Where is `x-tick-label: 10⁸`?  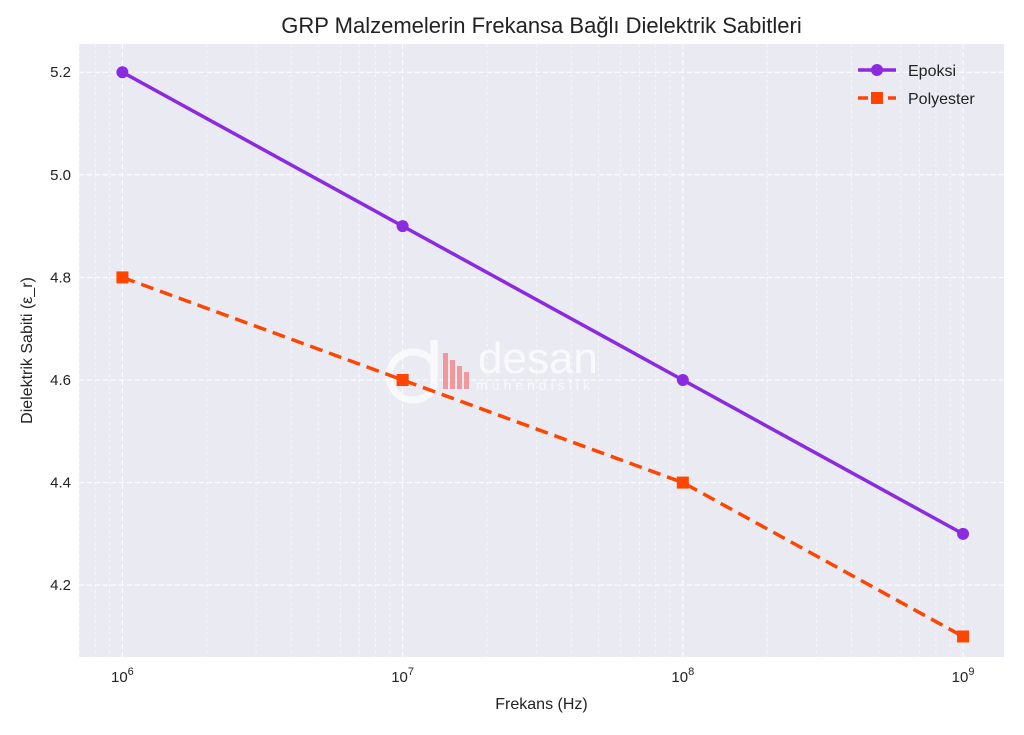 x-tick-label: 10⁸ is located at coordinates (682, 676).